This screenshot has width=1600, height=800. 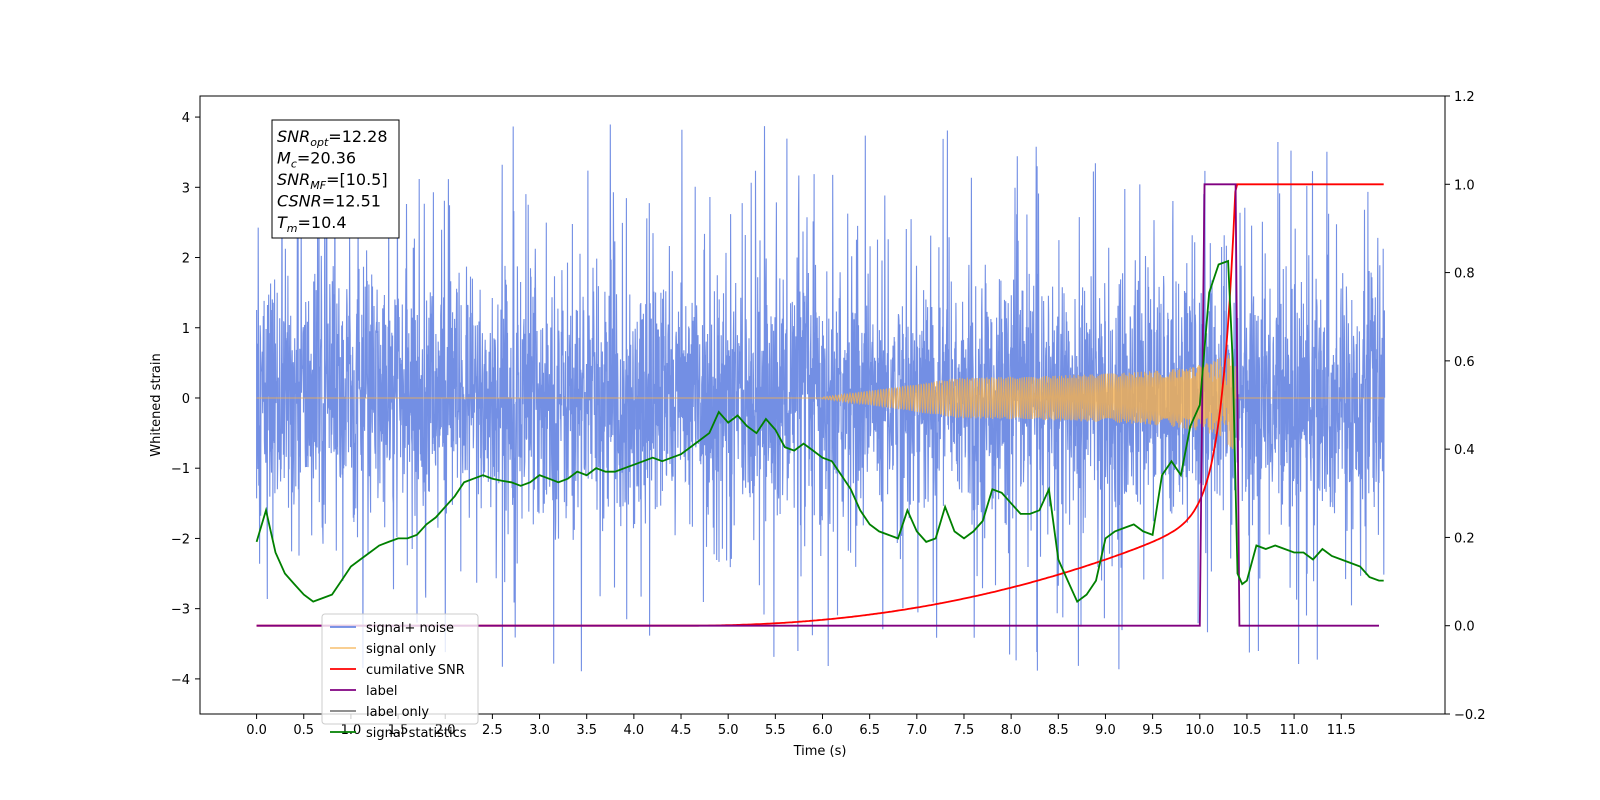 I want to click on x-tick-label: 11.5, so click(x=1341, y=730).